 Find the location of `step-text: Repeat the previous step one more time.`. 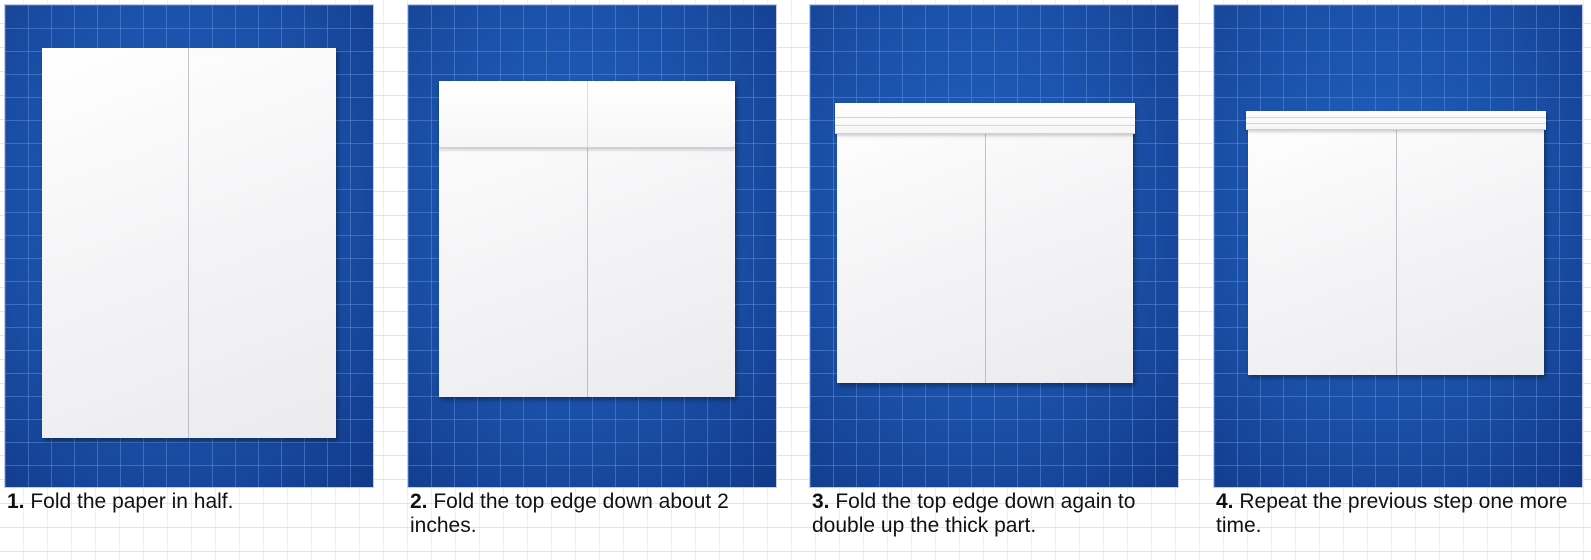

step-text: Repeat the previous step one more time. is located at coordinates (1391, 513).